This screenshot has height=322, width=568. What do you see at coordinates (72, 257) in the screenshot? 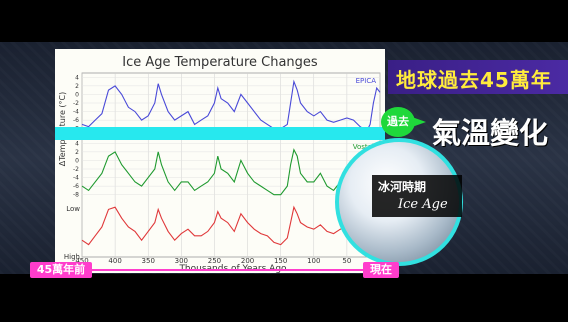
I see `y-level-label-high: High` at bounding box center [72, 257].